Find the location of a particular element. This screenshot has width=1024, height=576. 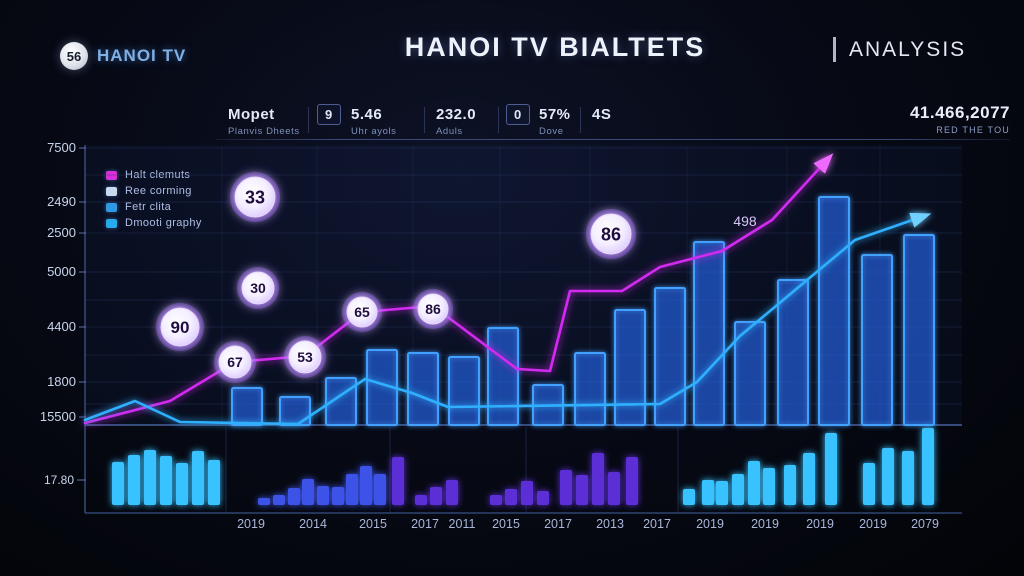

legend-label: Halt clemuts is located at coordinates (157, 175).